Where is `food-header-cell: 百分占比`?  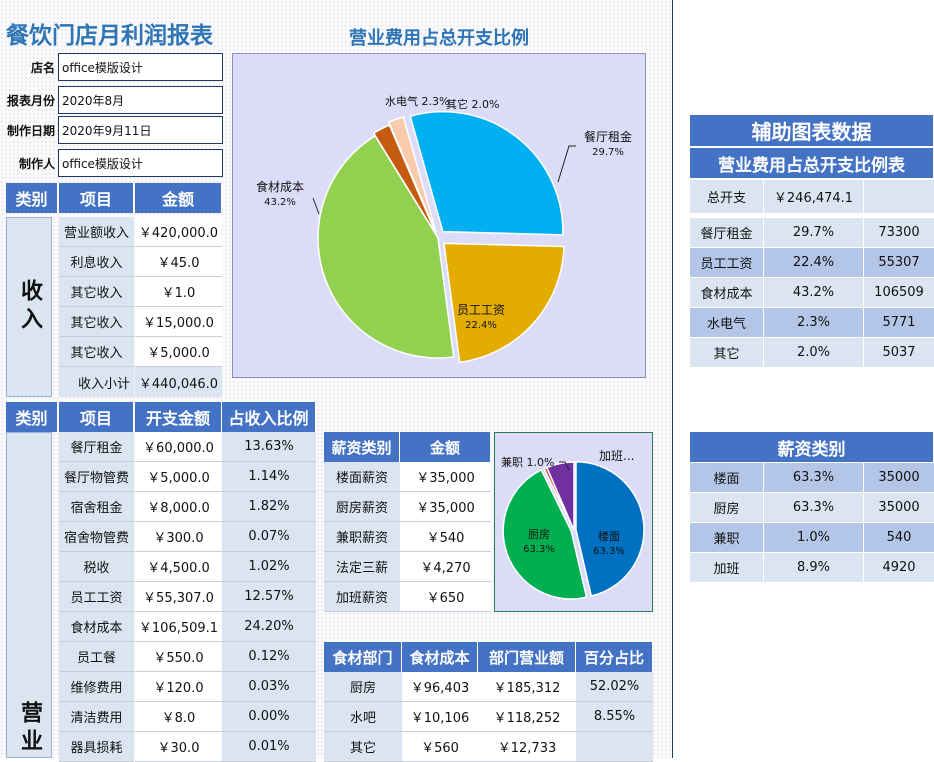 food-header-cell: 百分占比 is located at coordinates (614, 657).